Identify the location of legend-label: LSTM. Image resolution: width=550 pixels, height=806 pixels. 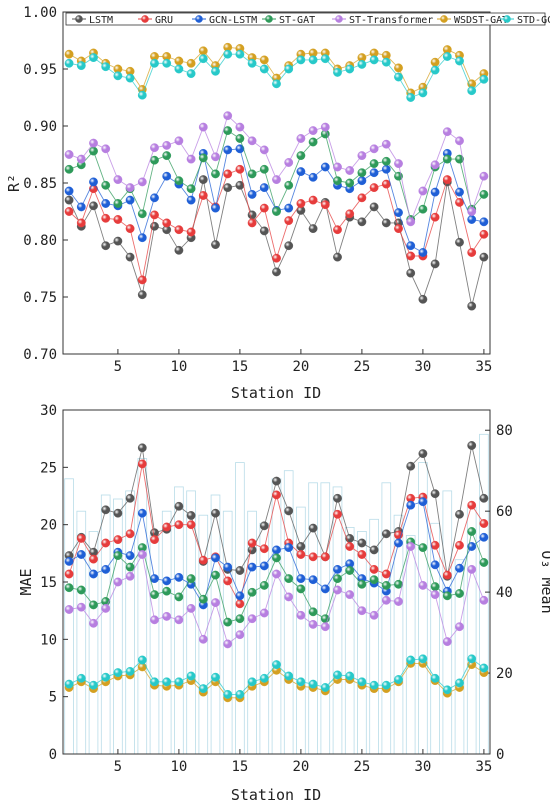
(101, 20).